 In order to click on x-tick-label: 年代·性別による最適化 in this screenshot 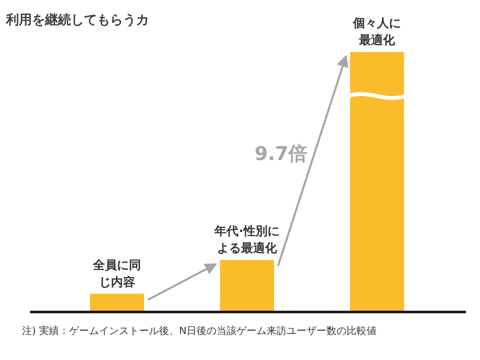, I will do `click(247, 239)`.